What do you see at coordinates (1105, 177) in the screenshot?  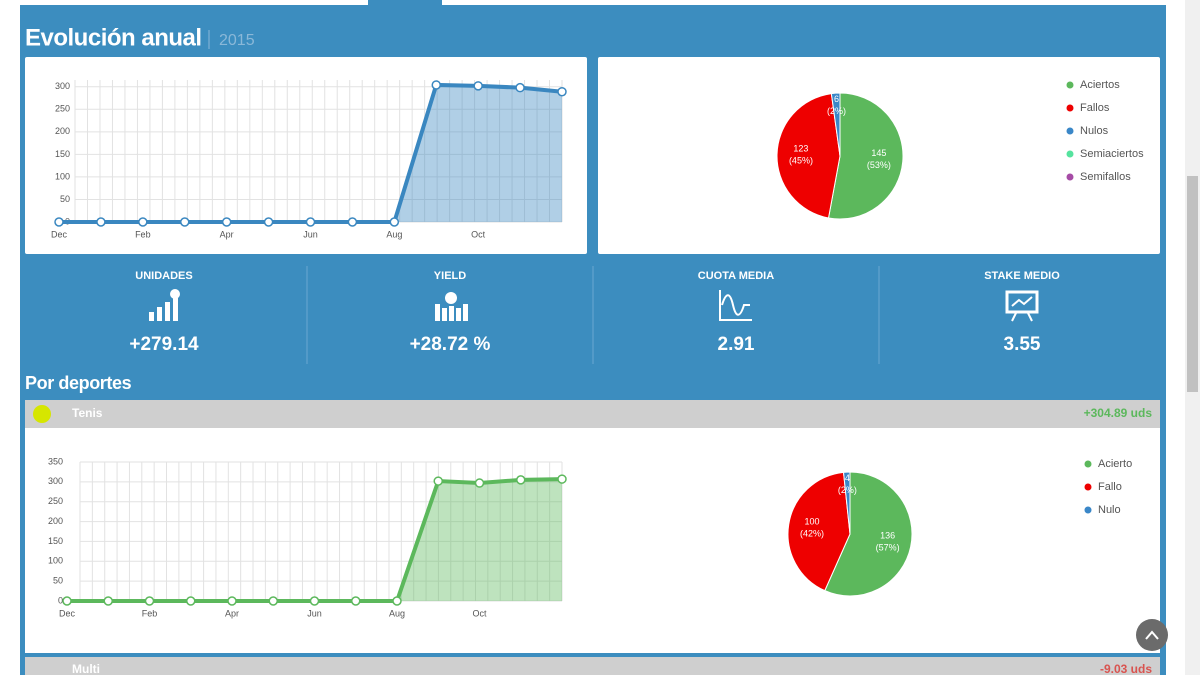 I see `legend-label: Semifallos` at bounding box center [1105, 177].